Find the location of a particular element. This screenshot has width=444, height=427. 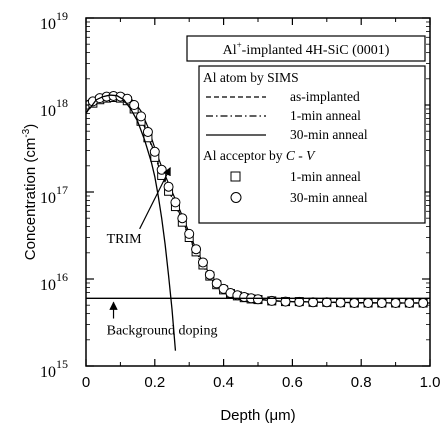

legend-cv-heading: Al acceptor by C - V is located at coordinates (259, 155).